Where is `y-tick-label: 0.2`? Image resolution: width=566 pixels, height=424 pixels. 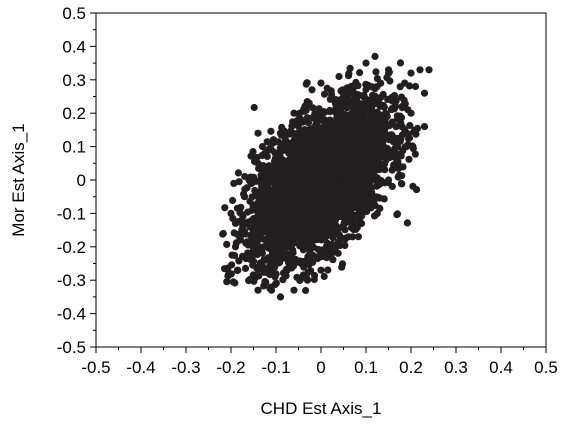 y-tick-label: 0.2 is located at coordinates (74, 113).